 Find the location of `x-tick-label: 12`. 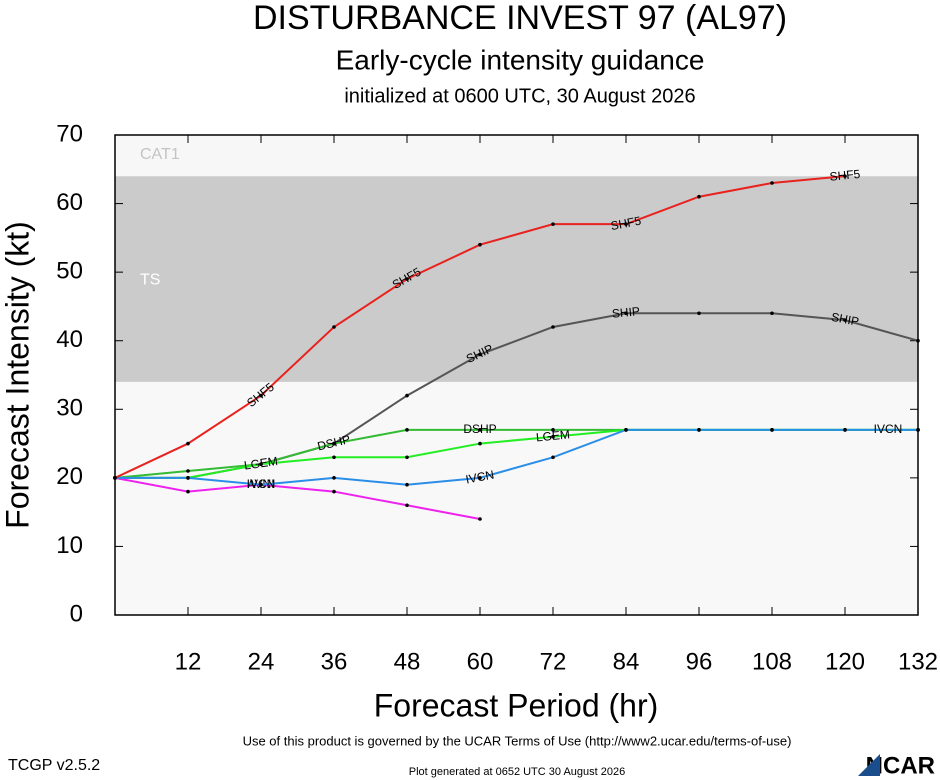

x-tick-label: 12 is located at coordinates (188, 661).